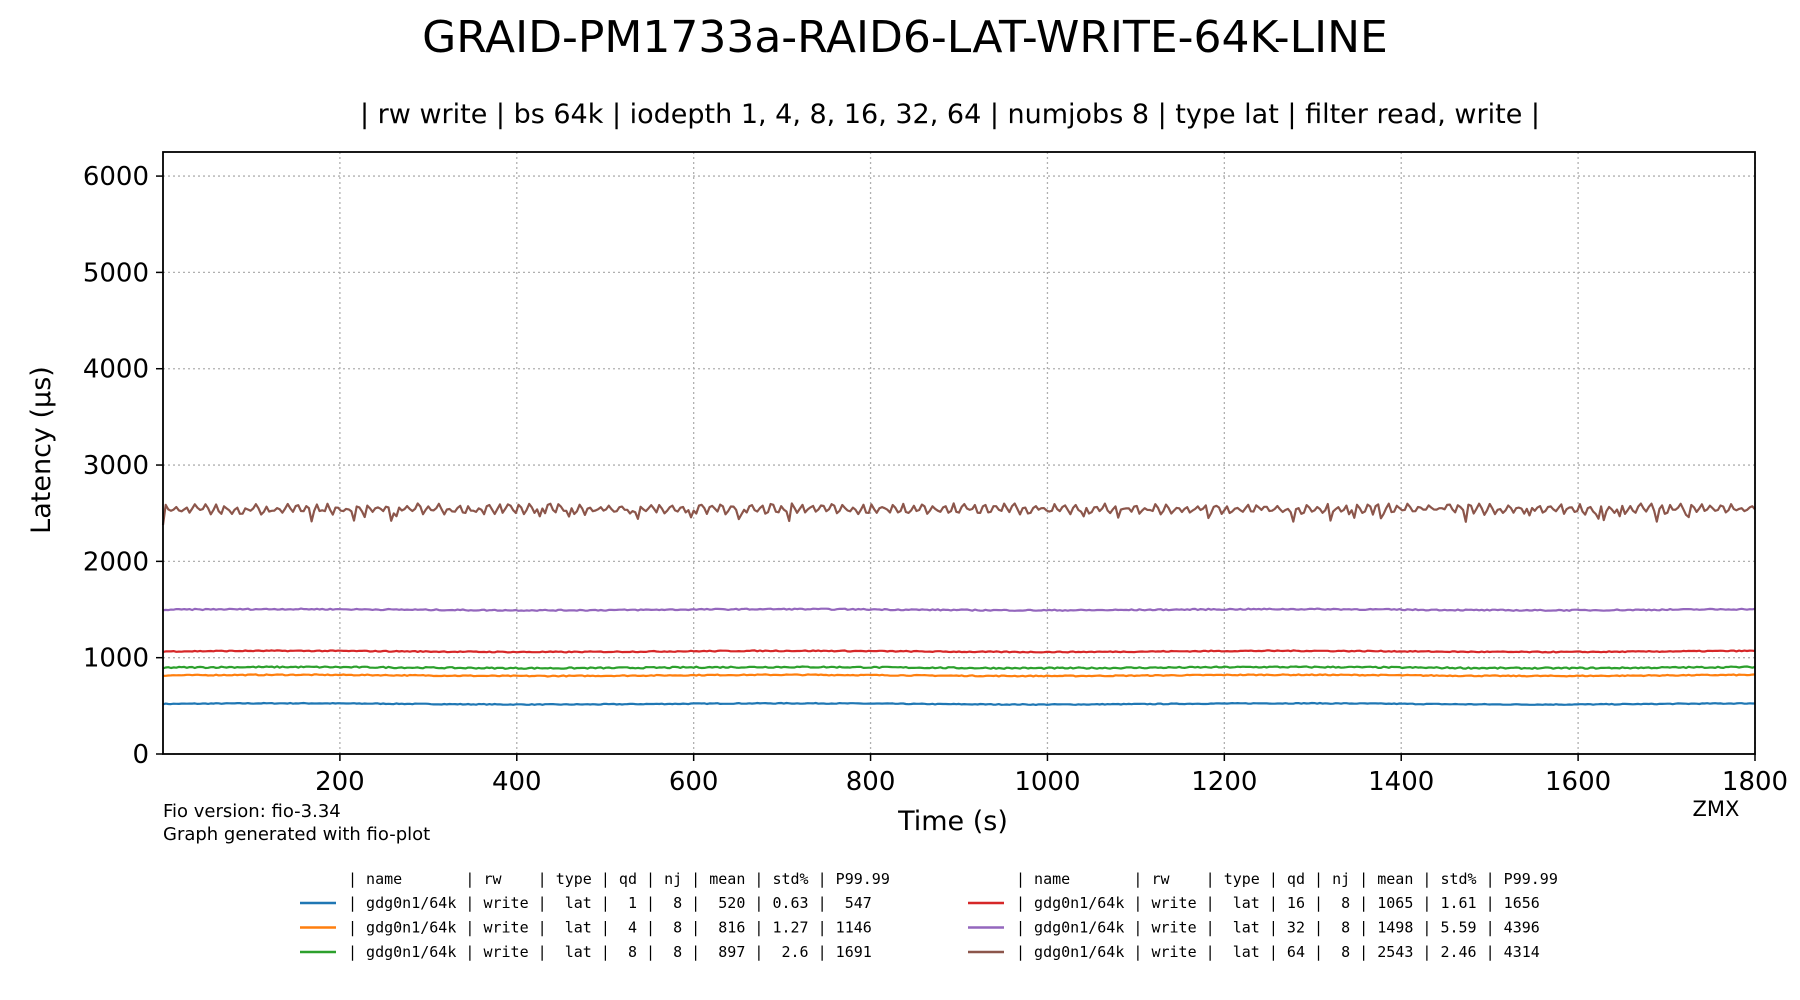  What do you see at coordinates (952, 821) in the screenshot?
I see `x-axis-label: Time (s)` at bounding box center [952, 821].